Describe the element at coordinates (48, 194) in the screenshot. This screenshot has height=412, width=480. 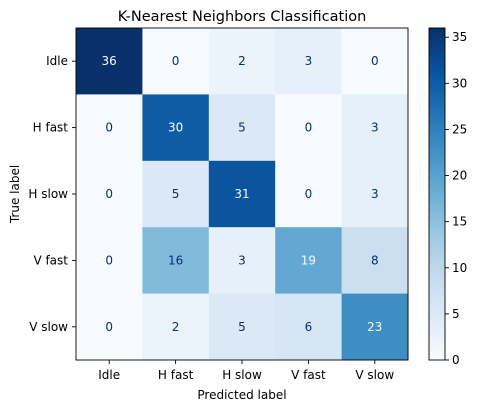
I see `y-tick-label: H slow` at that location.